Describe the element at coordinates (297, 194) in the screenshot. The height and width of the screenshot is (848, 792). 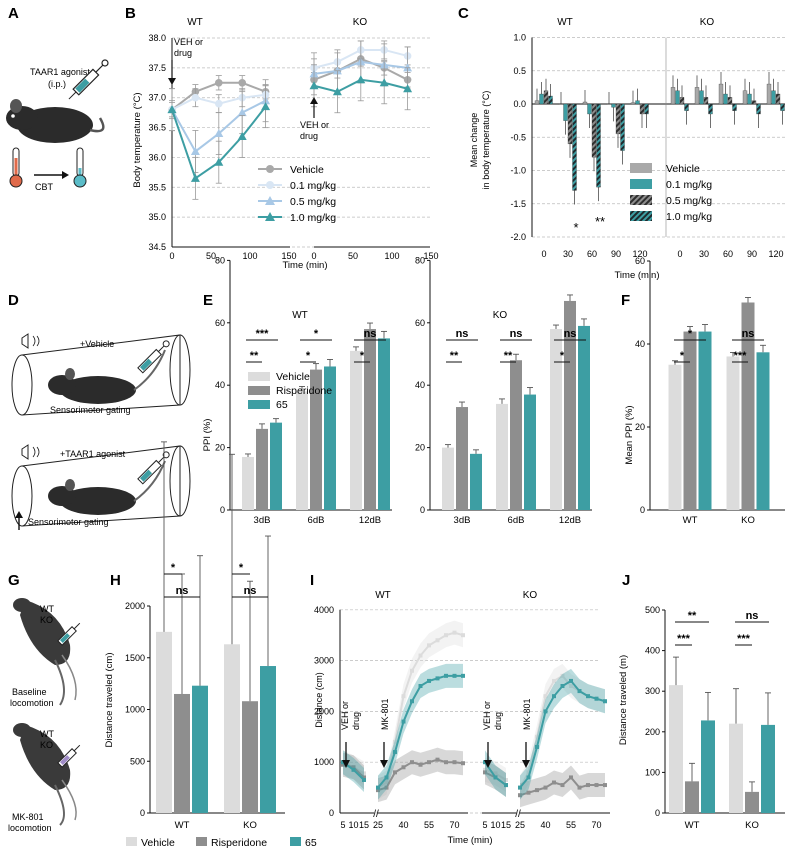
I see `legend: Vehicle 0.1 mg/kg 0.5 mg/kg 1.0 mg/kg` at that location.